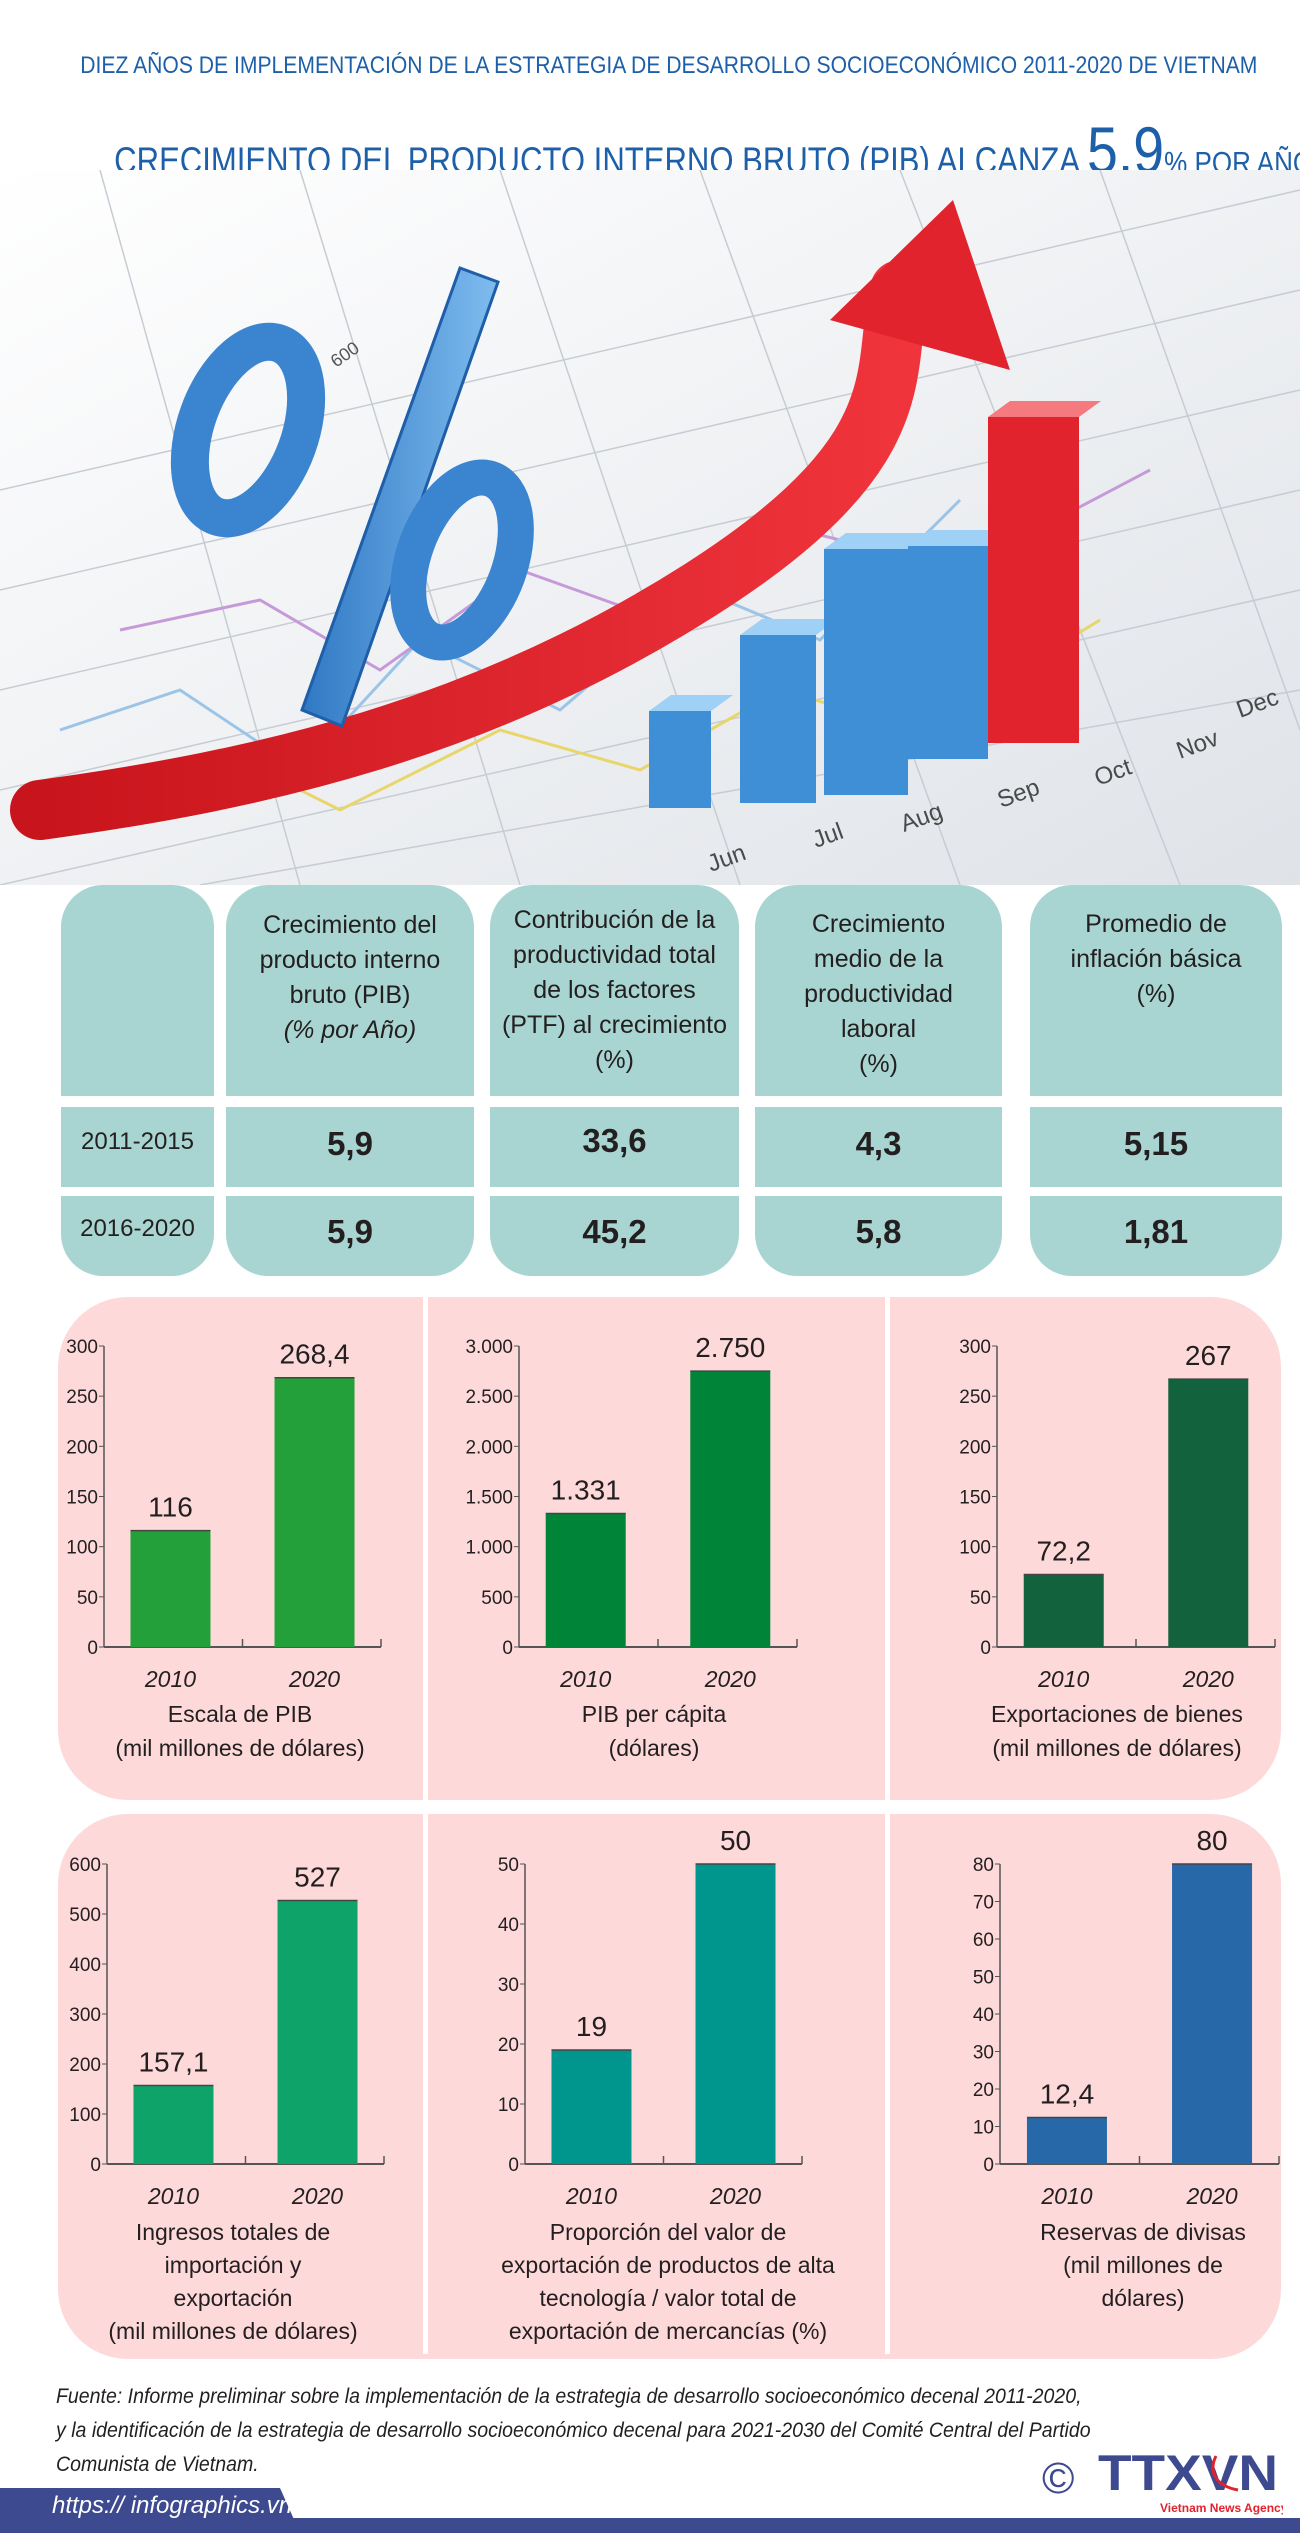 The height and width of the screenshot is (2533, 1300). Describe the element at coordinates (1143, 2265) in the screenshot. I see `chart-title-line: (mil millones de` at that location.